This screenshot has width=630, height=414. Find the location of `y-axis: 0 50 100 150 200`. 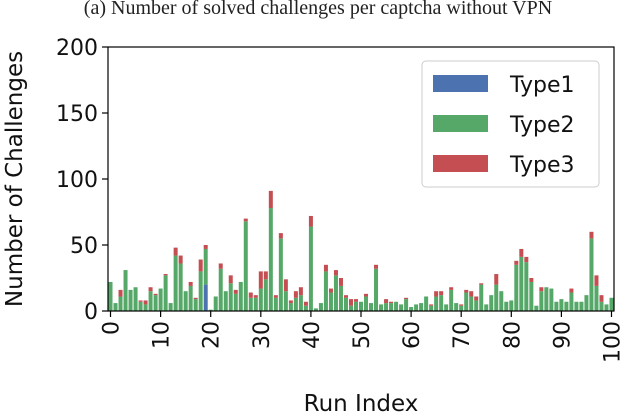

y-axis: 0 50 100 150 200 is located at coordinates (82, 180).